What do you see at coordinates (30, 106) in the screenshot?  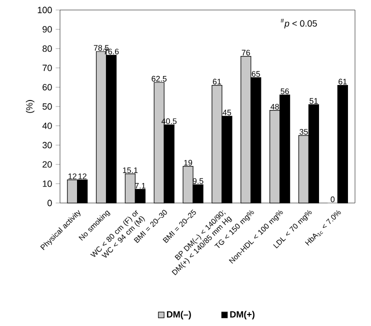 I see `y-axis-title: (%)` at bounding box center [30, 106].